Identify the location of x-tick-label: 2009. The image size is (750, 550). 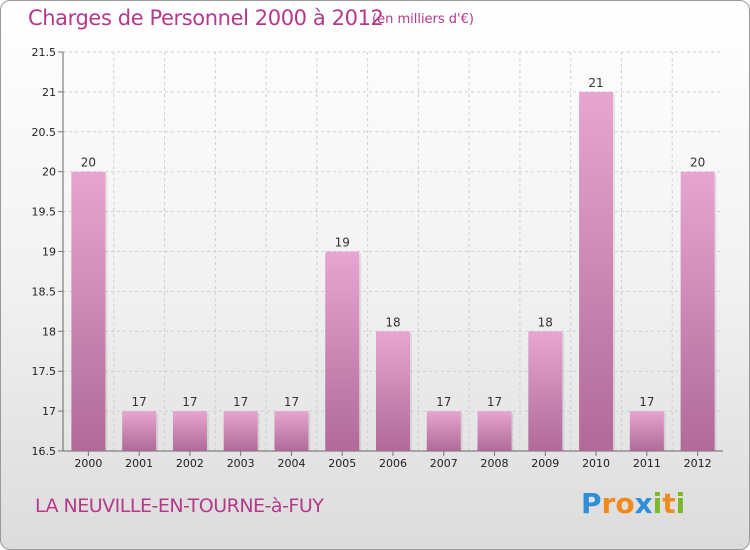
(545, 463).